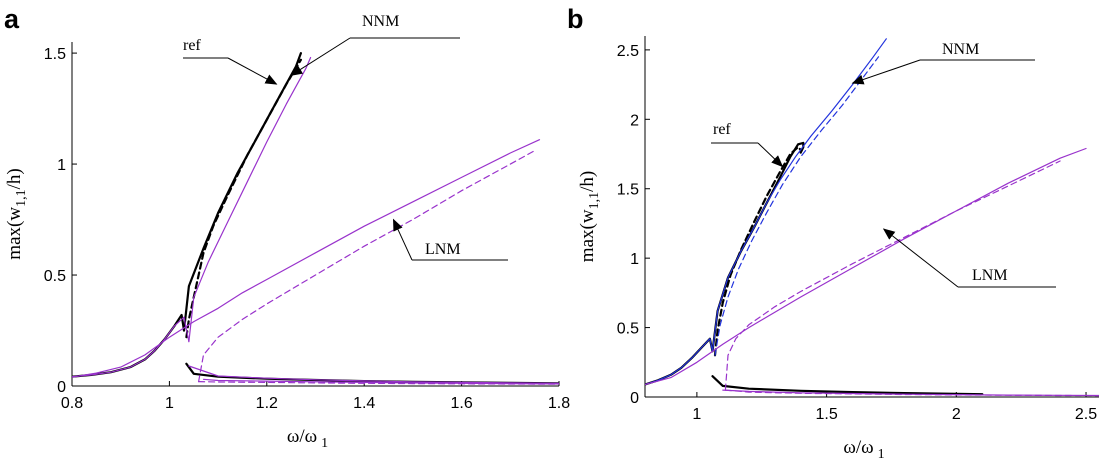 This screenshot has height=458, width=1107. I want to click on x-tick-label: 1.5, so click(826, 414).